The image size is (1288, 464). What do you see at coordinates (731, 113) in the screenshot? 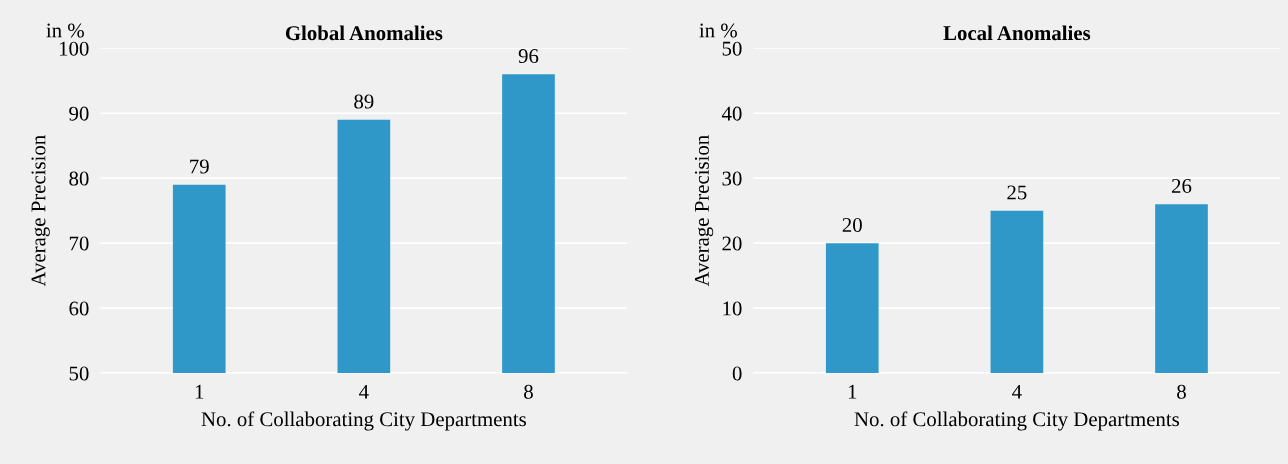
I see `y-tick-label: 40` at bounding box center [731, 113].